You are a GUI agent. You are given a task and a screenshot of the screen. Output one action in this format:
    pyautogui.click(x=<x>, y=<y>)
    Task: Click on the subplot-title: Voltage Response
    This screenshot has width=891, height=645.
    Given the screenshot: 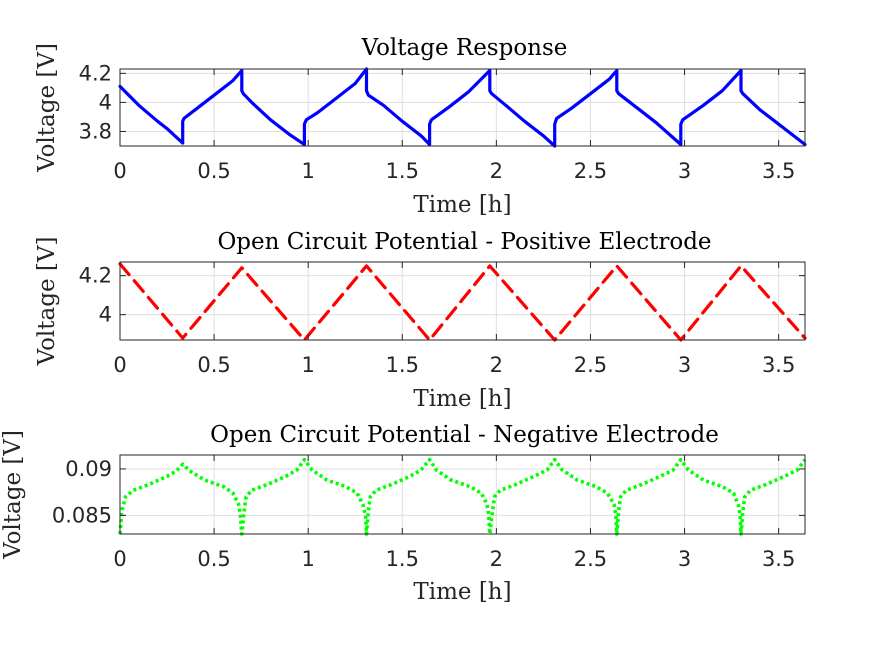 What is the action you would take?
    pyautogui.click(x=464, y=48)
    